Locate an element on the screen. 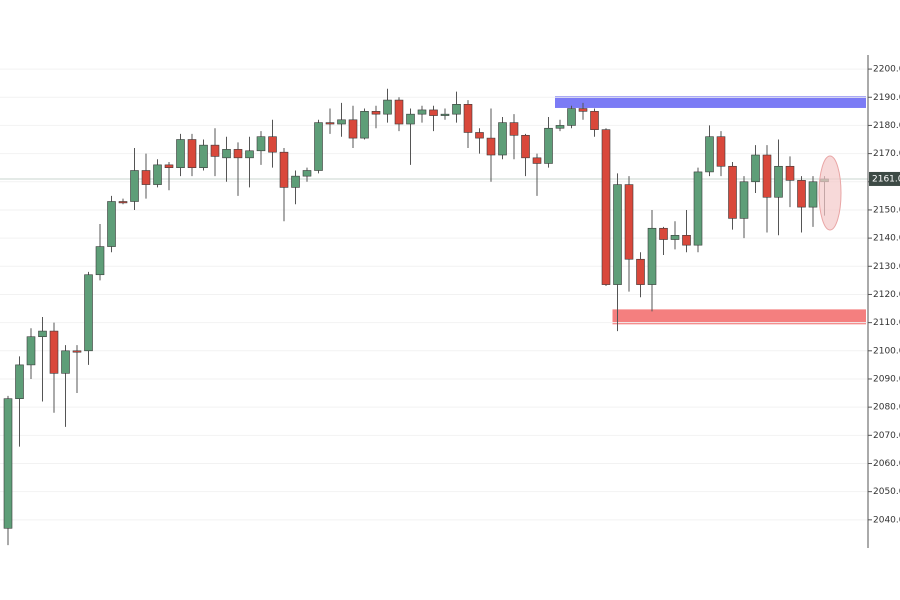  y-tick-label: 2180.0 is located at coordinates (886, 126).